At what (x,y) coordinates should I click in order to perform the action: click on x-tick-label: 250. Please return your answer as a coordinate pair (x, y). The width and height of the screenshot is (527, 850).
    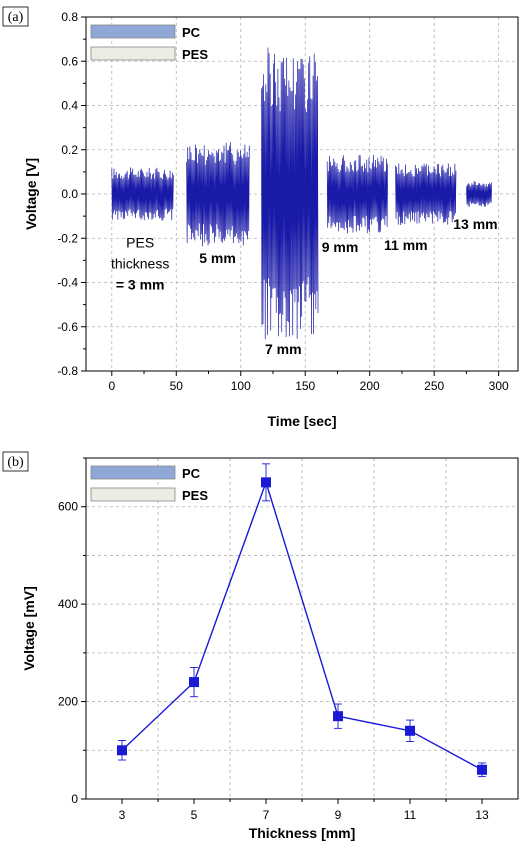
    Looking at the image, I should click on (434, 386).